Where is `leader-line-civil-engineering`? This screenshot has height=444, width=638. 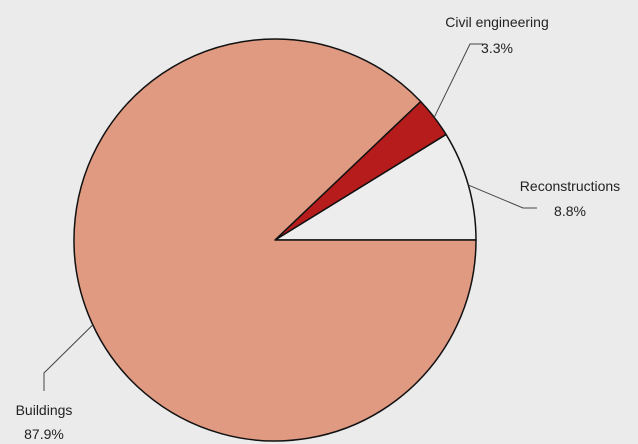 leader-line-civil-engineering is located at coordinates (458, 80).